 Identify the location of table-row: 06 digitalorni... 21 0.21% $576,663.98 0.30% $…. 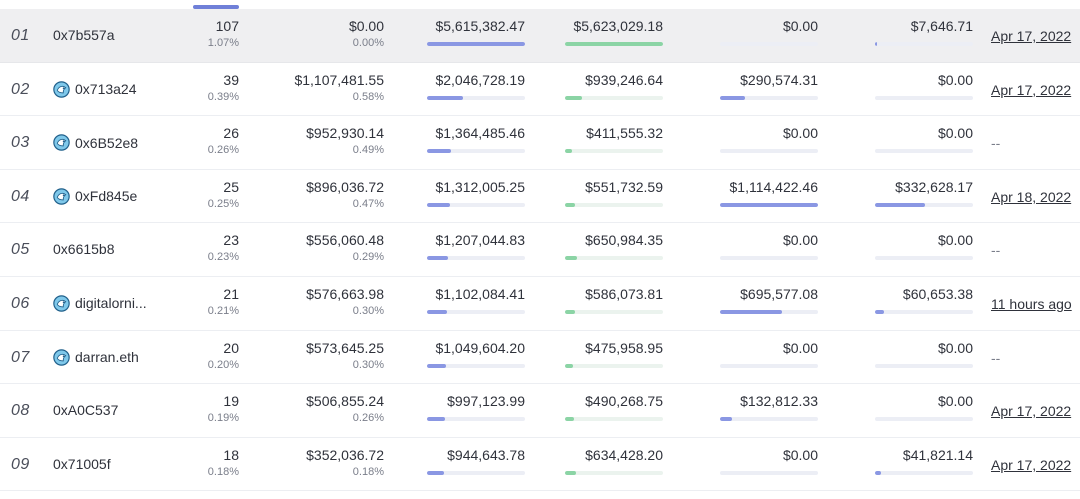
(540, 304).